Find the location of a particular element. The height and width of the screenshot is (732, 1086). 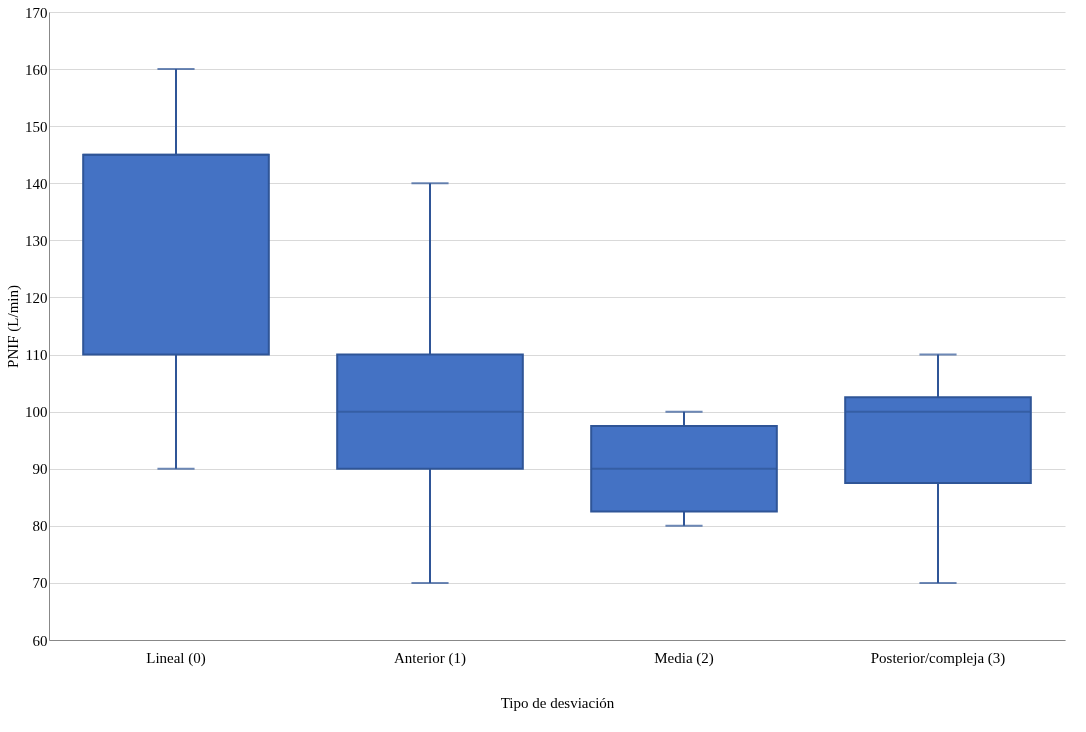

y-axis-title: PNIF (L/min) is located at coordinates (13, 326).